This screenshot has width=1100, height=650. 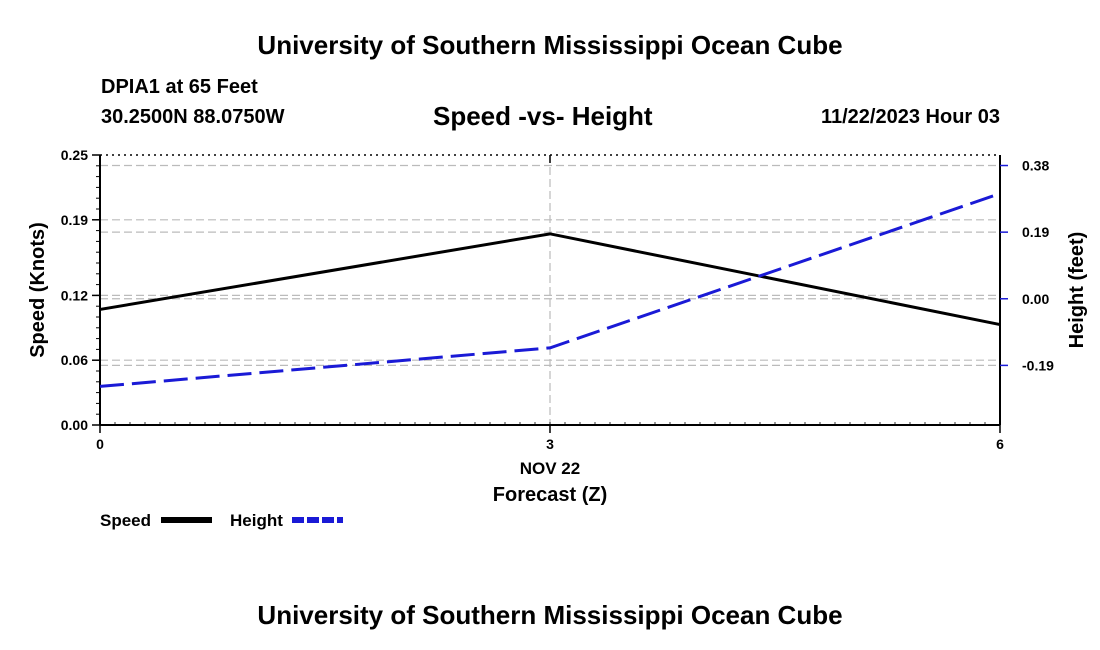 What do you see at coordinates (74, 220) in the screenshot?
I see `left-tick-label: 0.19` at bounding box center [74, 220].